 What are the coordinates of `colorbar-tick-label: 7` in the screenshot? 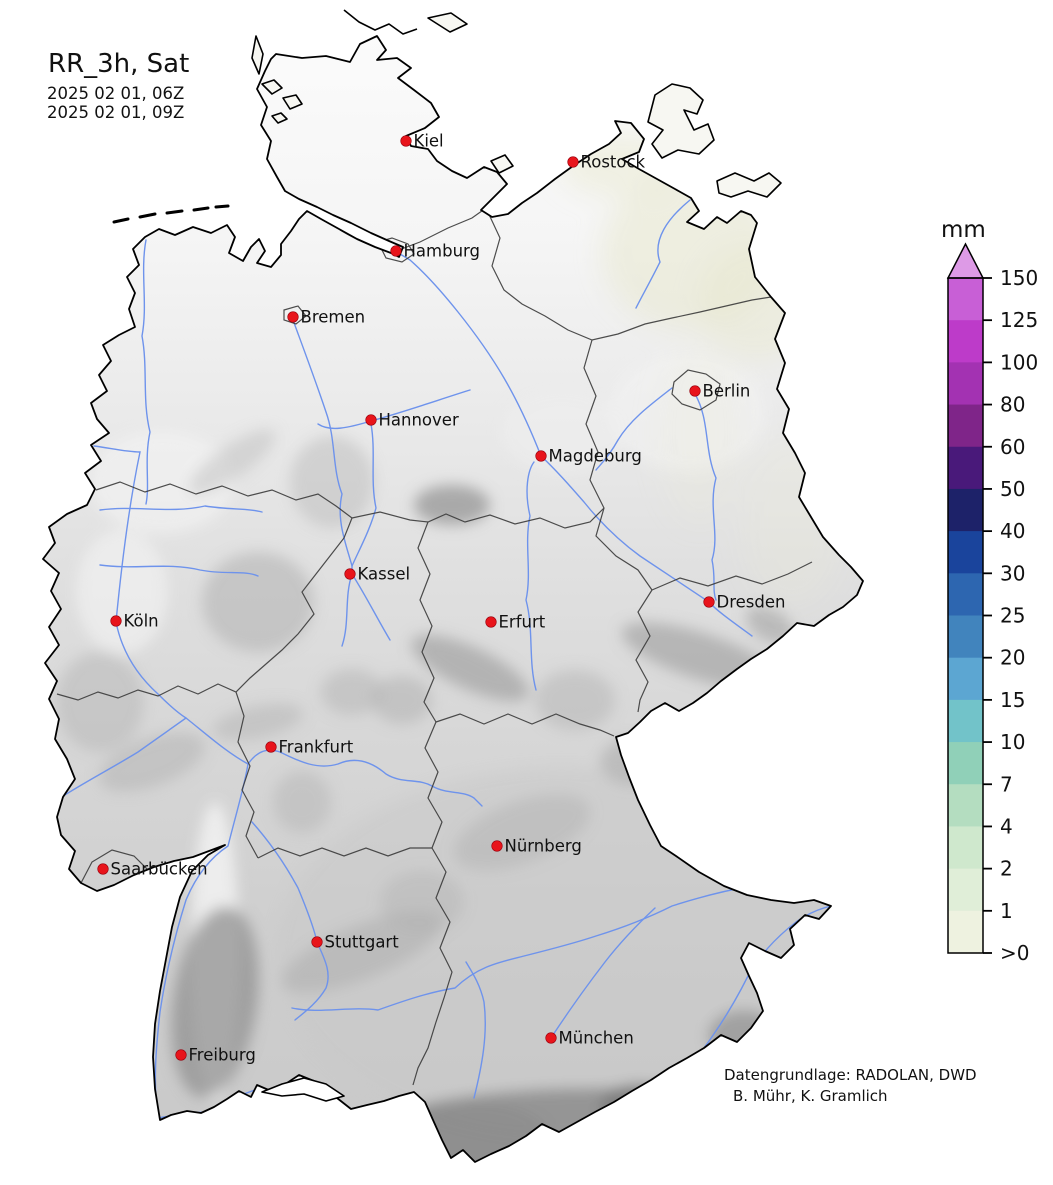 It's located at (1006, 784).